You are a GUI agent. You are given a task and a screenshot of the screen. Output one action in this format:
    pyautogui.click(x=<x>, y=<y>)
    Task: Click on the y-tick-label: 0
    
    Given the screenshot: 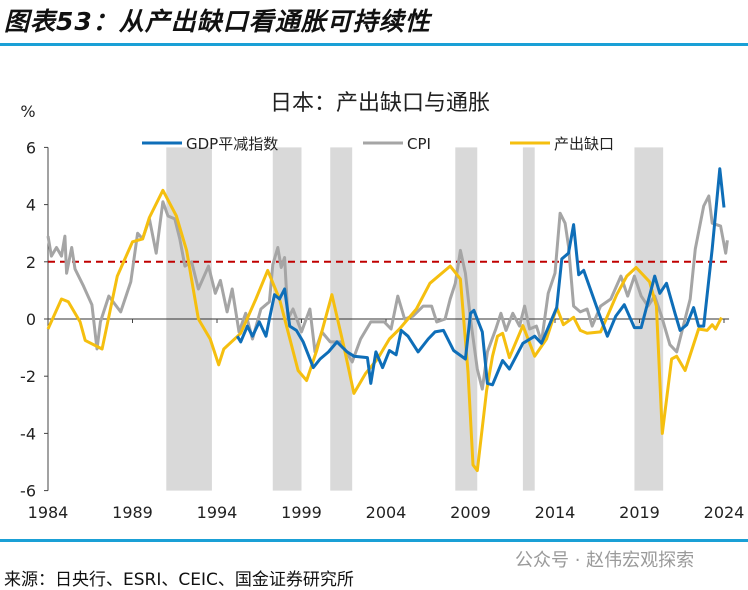 What is the action you would take?
    pyautogui.click(x=31, y=319)
    